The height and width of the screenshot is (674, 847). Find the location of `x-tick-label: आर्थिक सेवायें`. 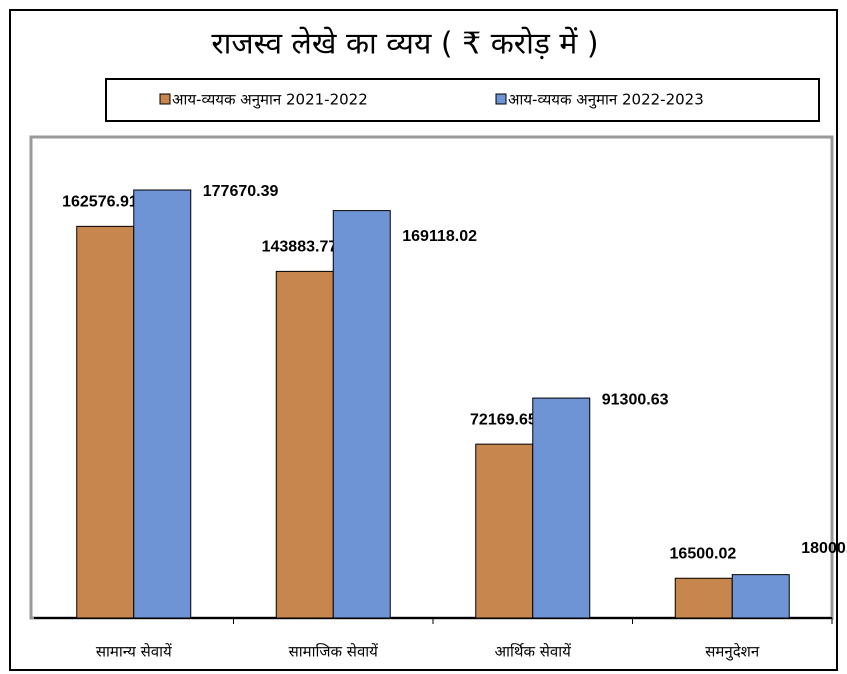

x-tick-label: आर्थिक सेवायें is located at coordinates (533, 652).